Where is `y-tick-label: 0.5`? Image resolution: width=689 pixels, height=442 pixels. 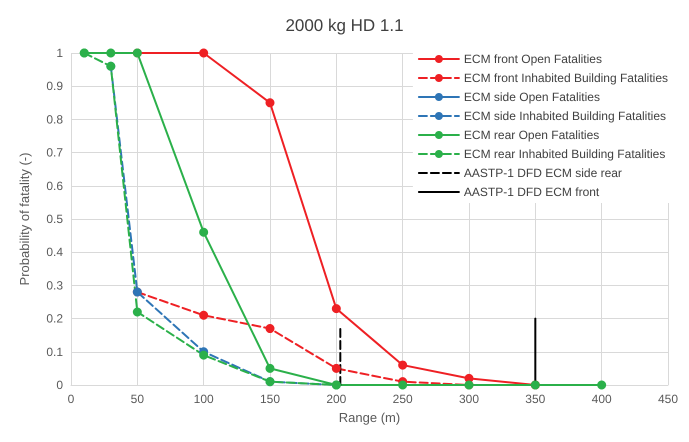 y-tick-label: 0.5 is located at coordinates (55, 219).